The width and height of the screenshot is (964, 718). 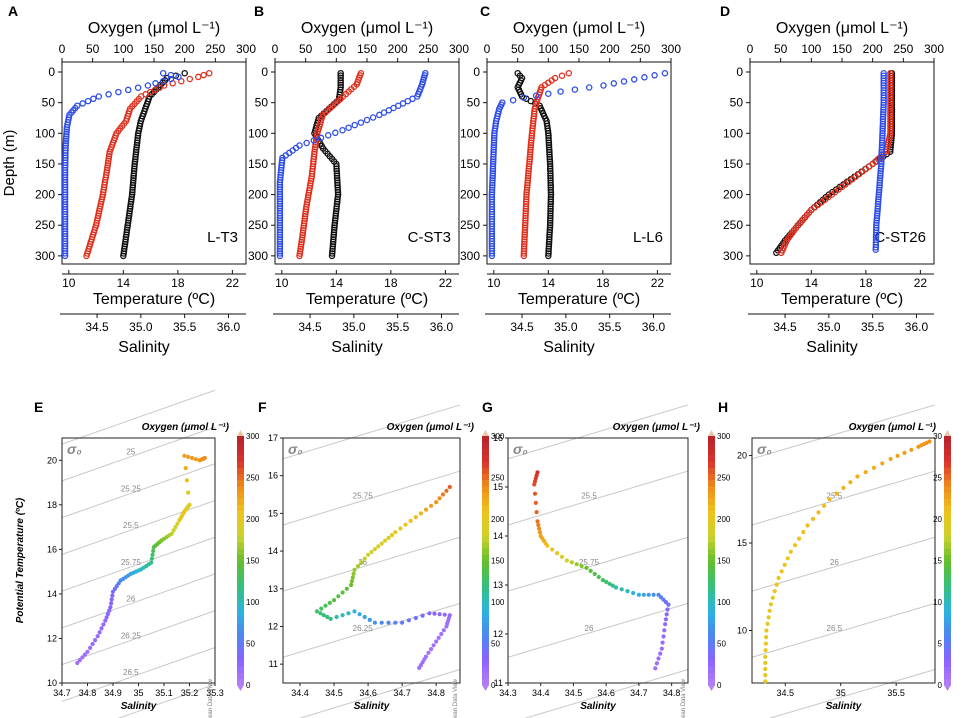 I want to click on series-oxygen, so click(x=121, y=164).